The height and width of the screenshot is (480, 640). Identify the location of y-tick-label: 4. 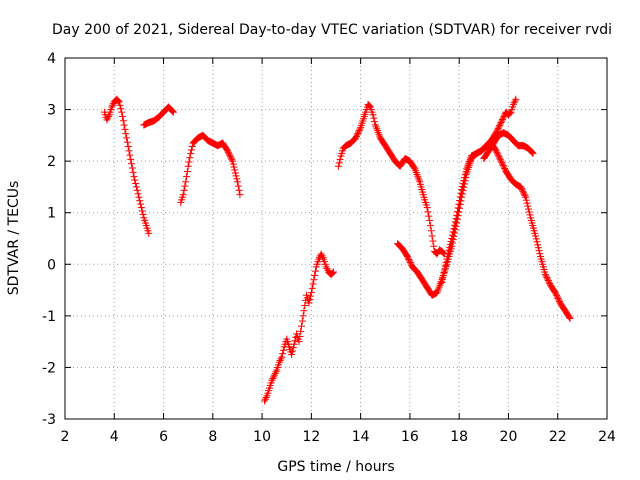
(51, 59).